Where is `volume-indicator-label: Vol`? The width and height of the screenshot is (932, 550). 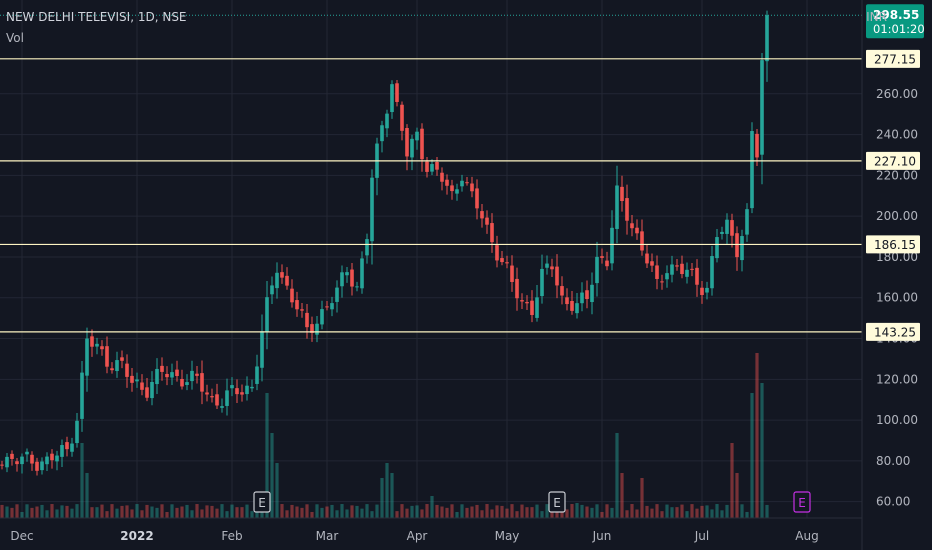
volume-indicator-label: Vol is located at coordinates (15, 38).